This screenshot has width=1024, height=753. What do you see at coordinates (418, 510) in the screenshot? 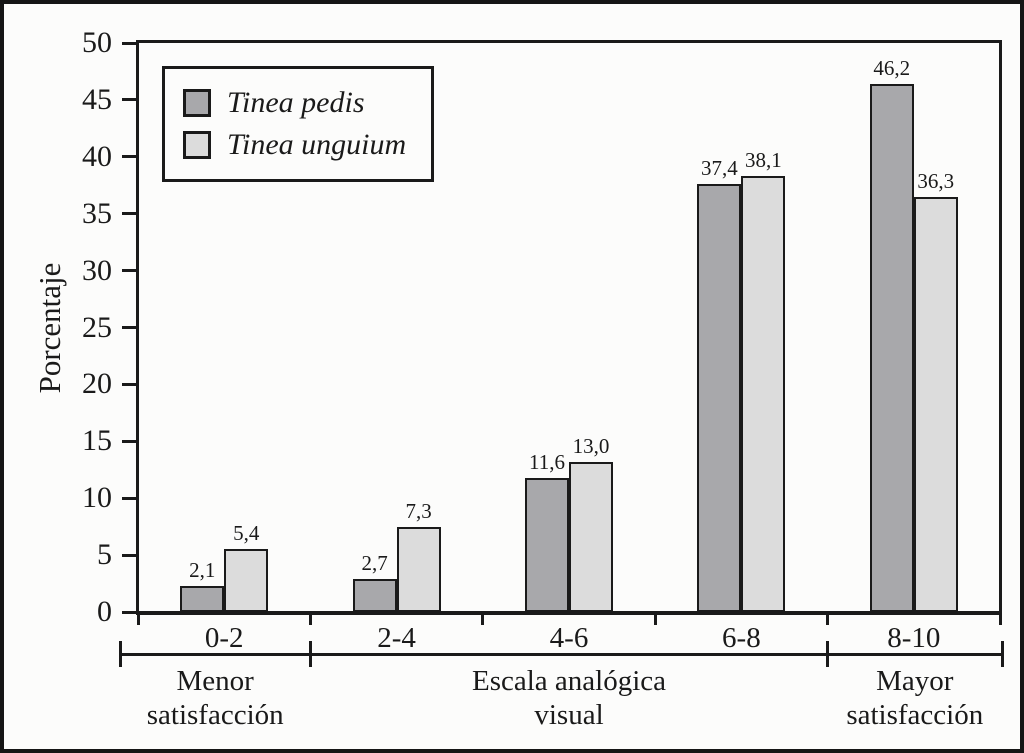
I see `bar-value-label: 7,3` at bounding box center [418, 510].